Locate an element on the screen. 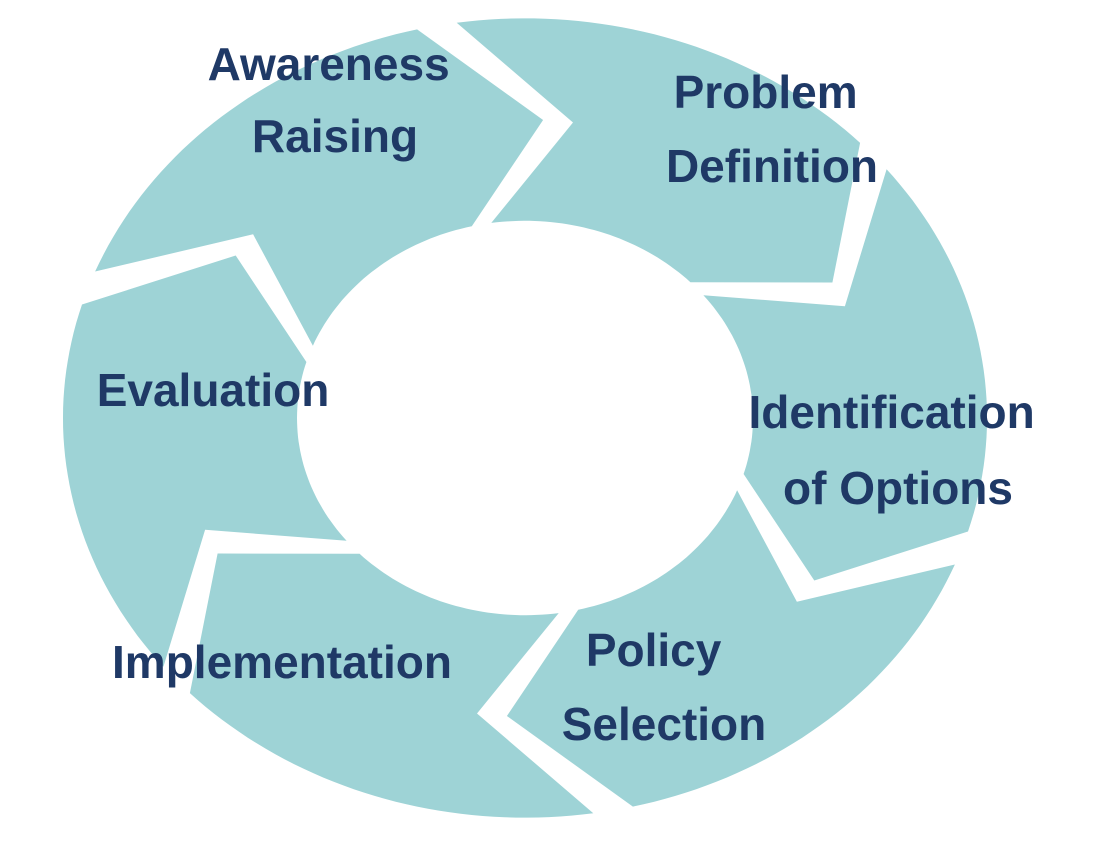 Image resolution: width=1110 pixels, height=846 pixels. cycle-segment-evaluation is located at coordinates (205, 461).